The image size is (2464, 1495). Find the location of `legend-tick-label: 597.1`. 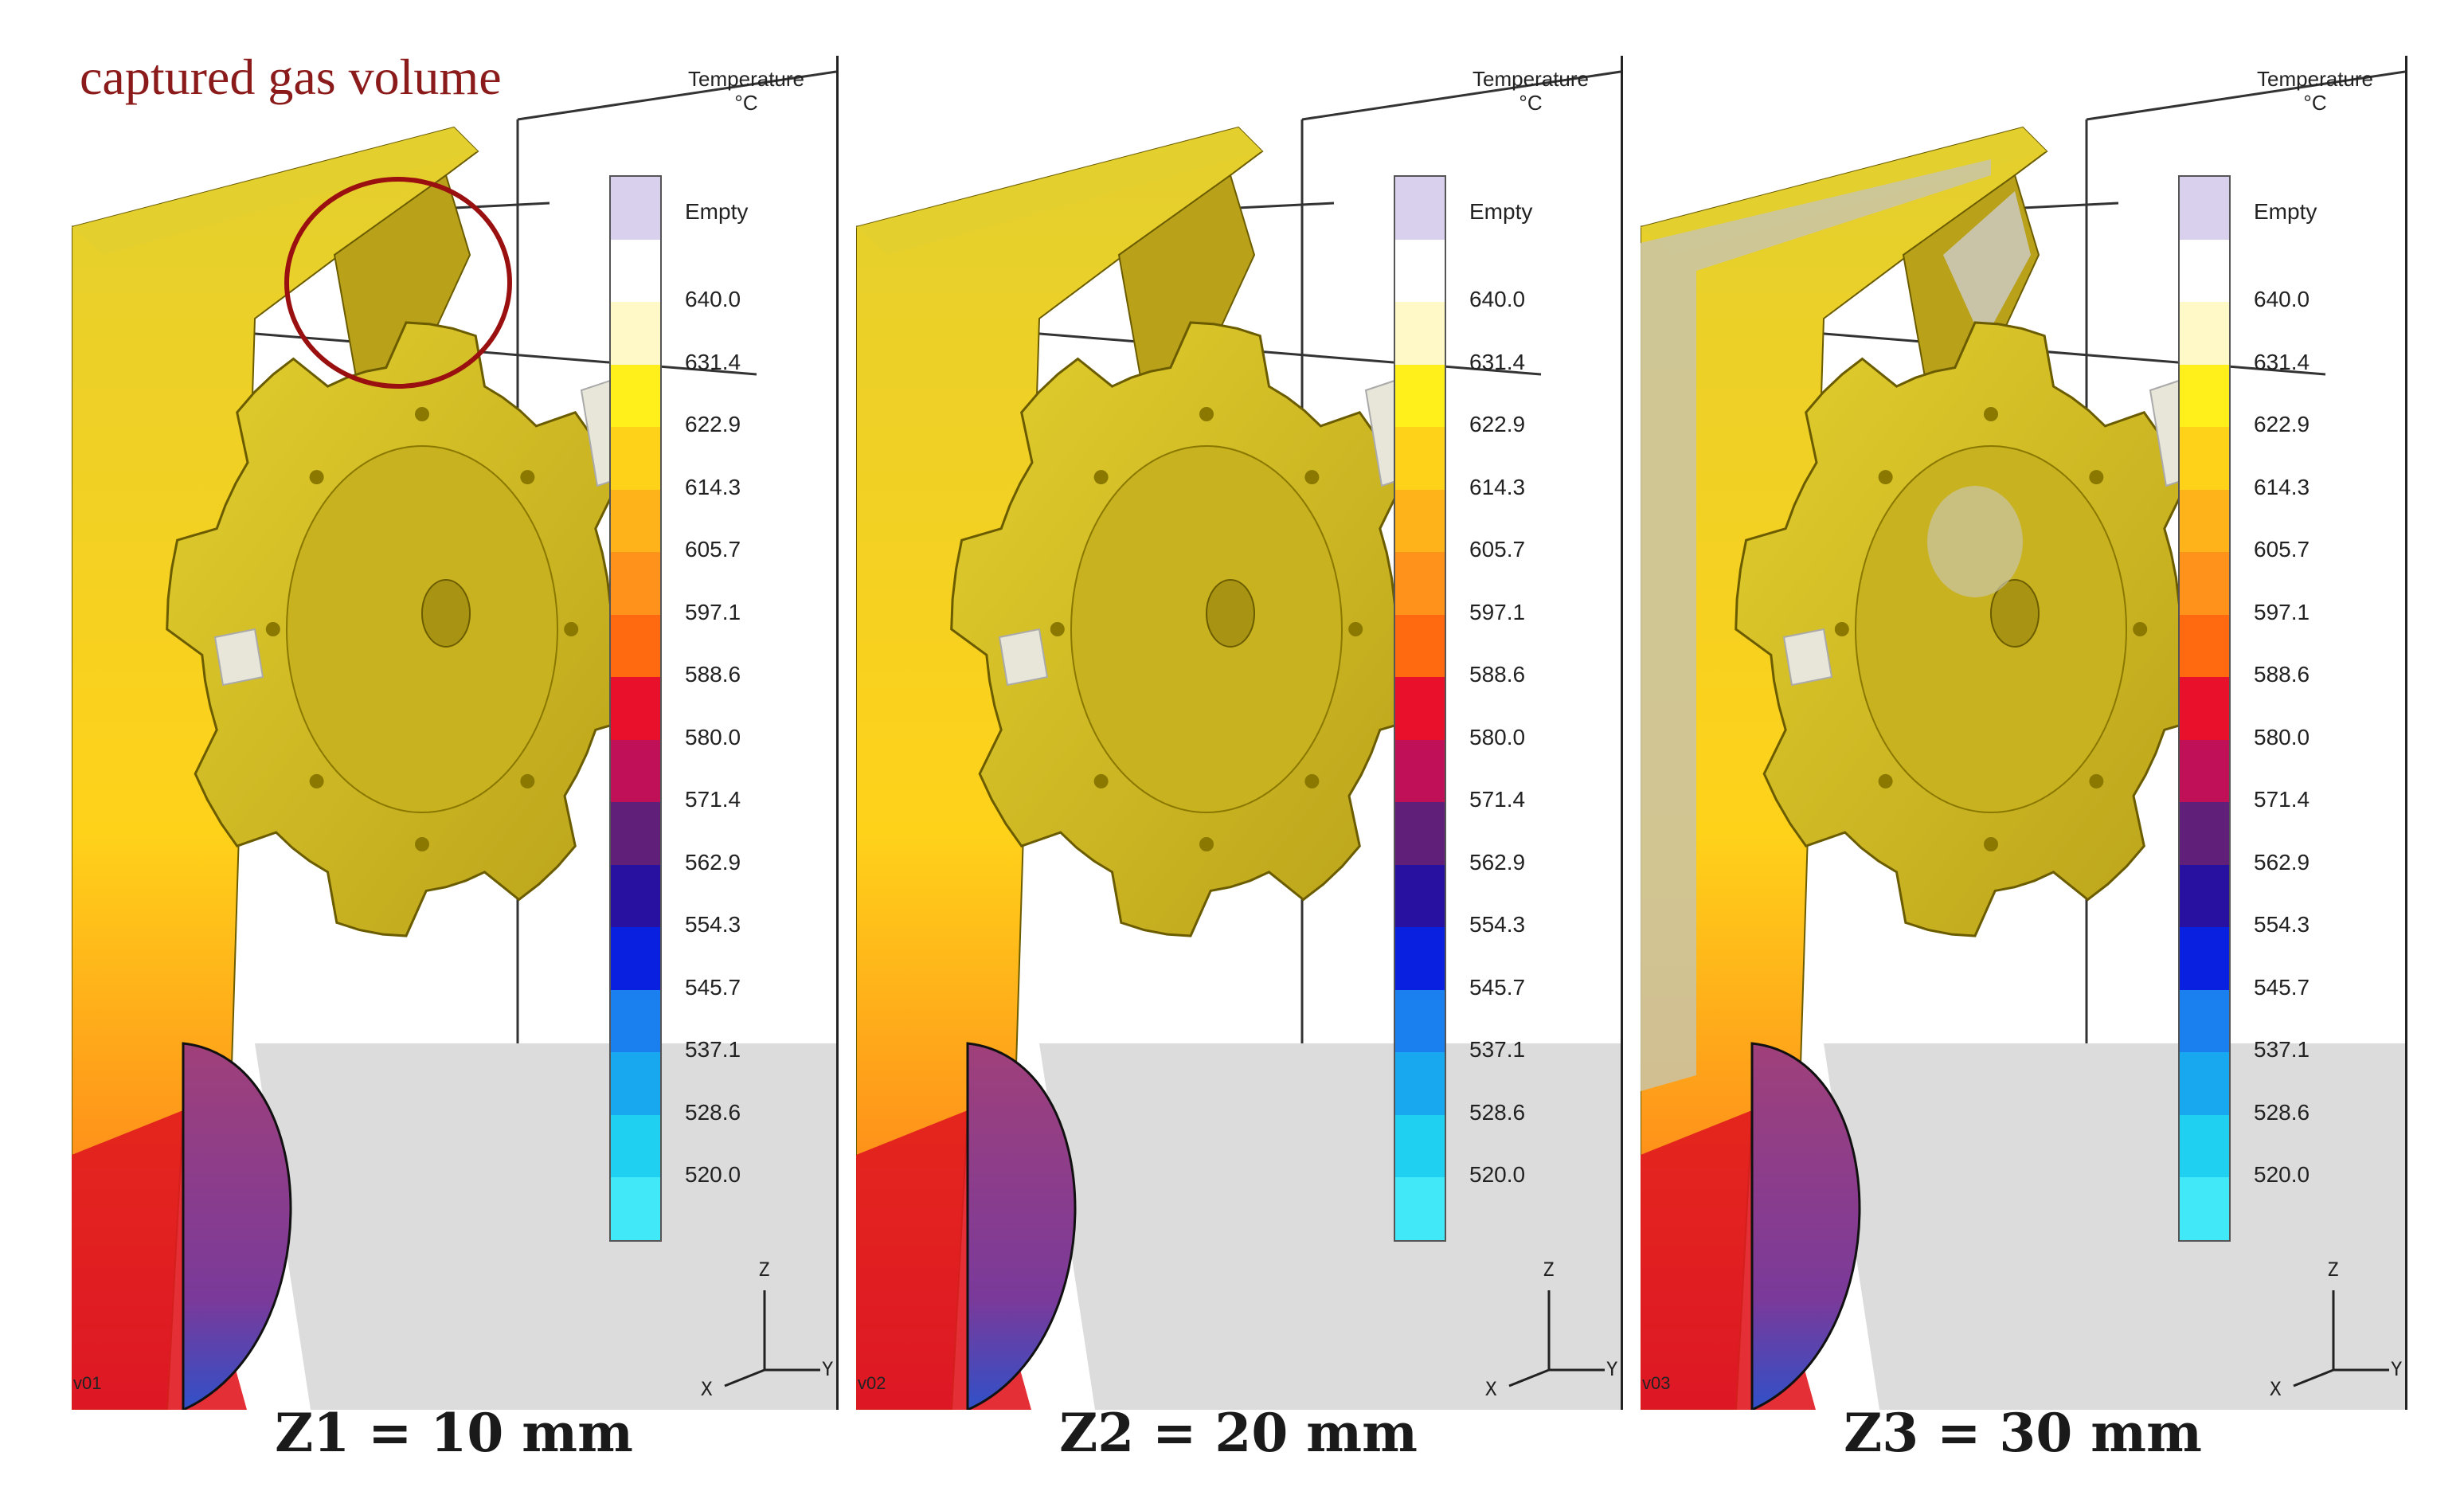

legend-tick-label: 597.1 is located at coordinates (713, 612).